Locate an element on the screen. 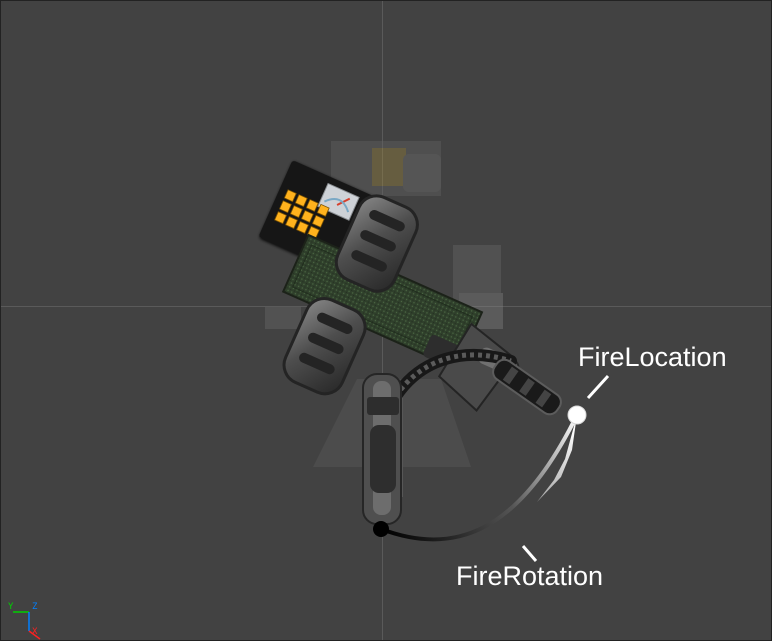 Image resolution: width=772 pixels, height=641 pixels. fire-location-leader-line is located at coordinates (598, 387).